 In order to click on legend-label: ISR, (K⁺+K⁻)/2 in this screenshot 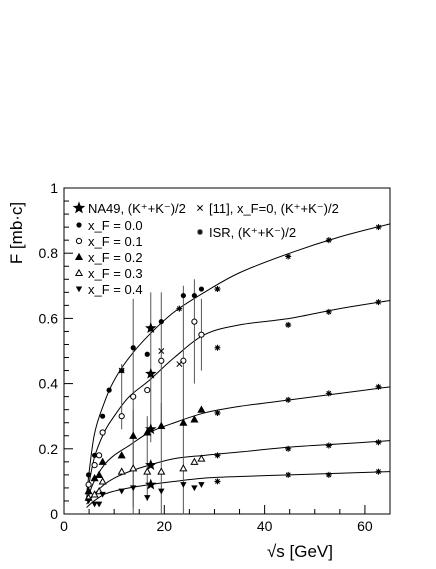, I will do `click(252, 232)`.